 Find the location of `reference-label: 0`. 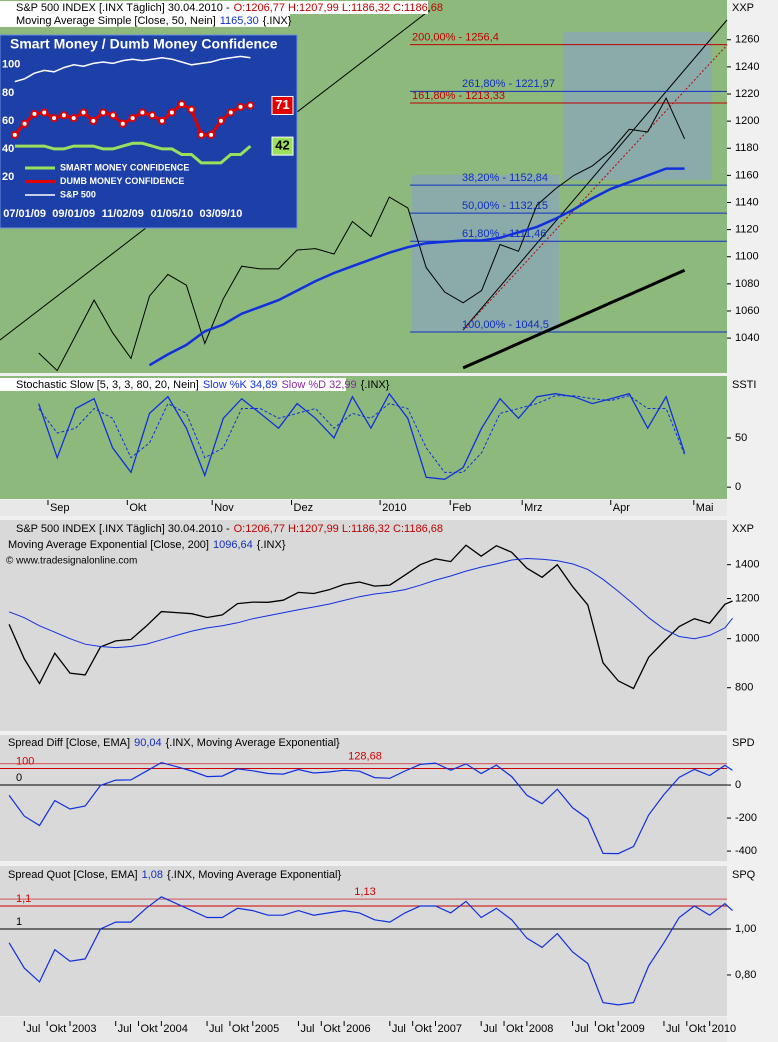

reference-label: 0 is located at coordinates (19, 778).